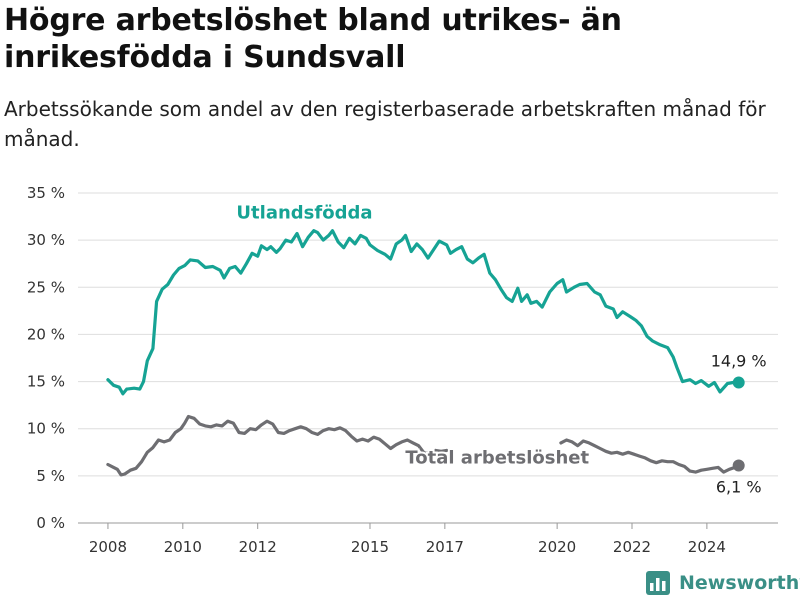  I want to click on series-label-total: Total arbetslöshet, so click(497, 458).